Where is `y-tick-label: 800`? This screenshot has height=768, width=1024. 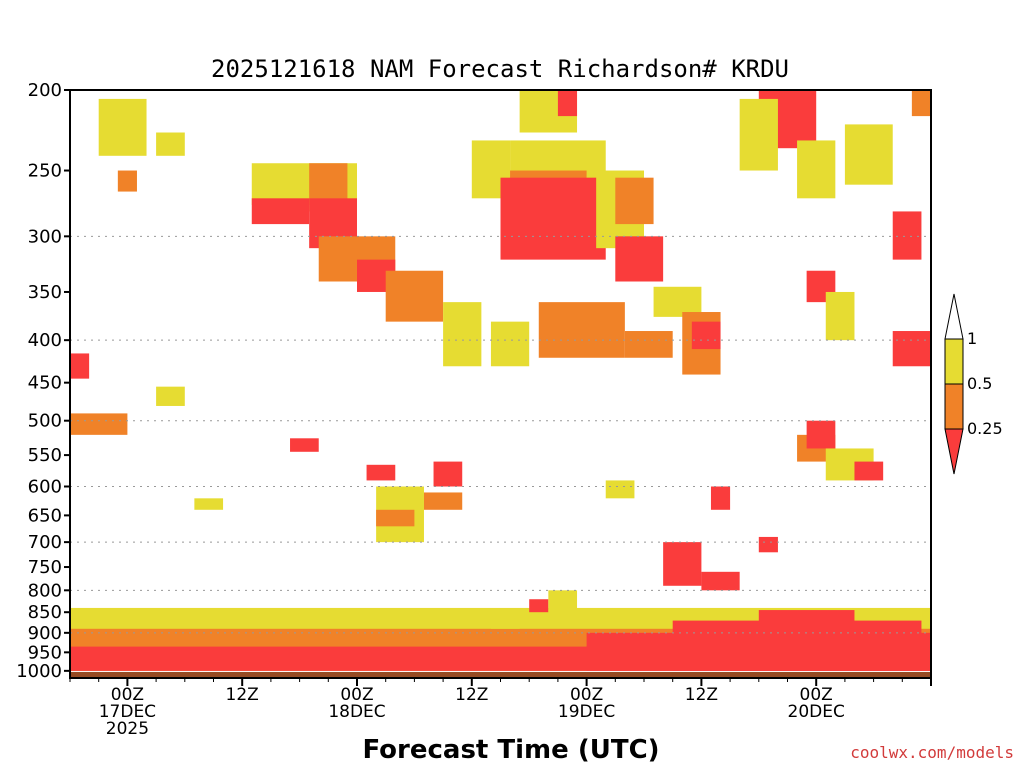
y-tick-label: 800 is located at coordinates (45, 590).